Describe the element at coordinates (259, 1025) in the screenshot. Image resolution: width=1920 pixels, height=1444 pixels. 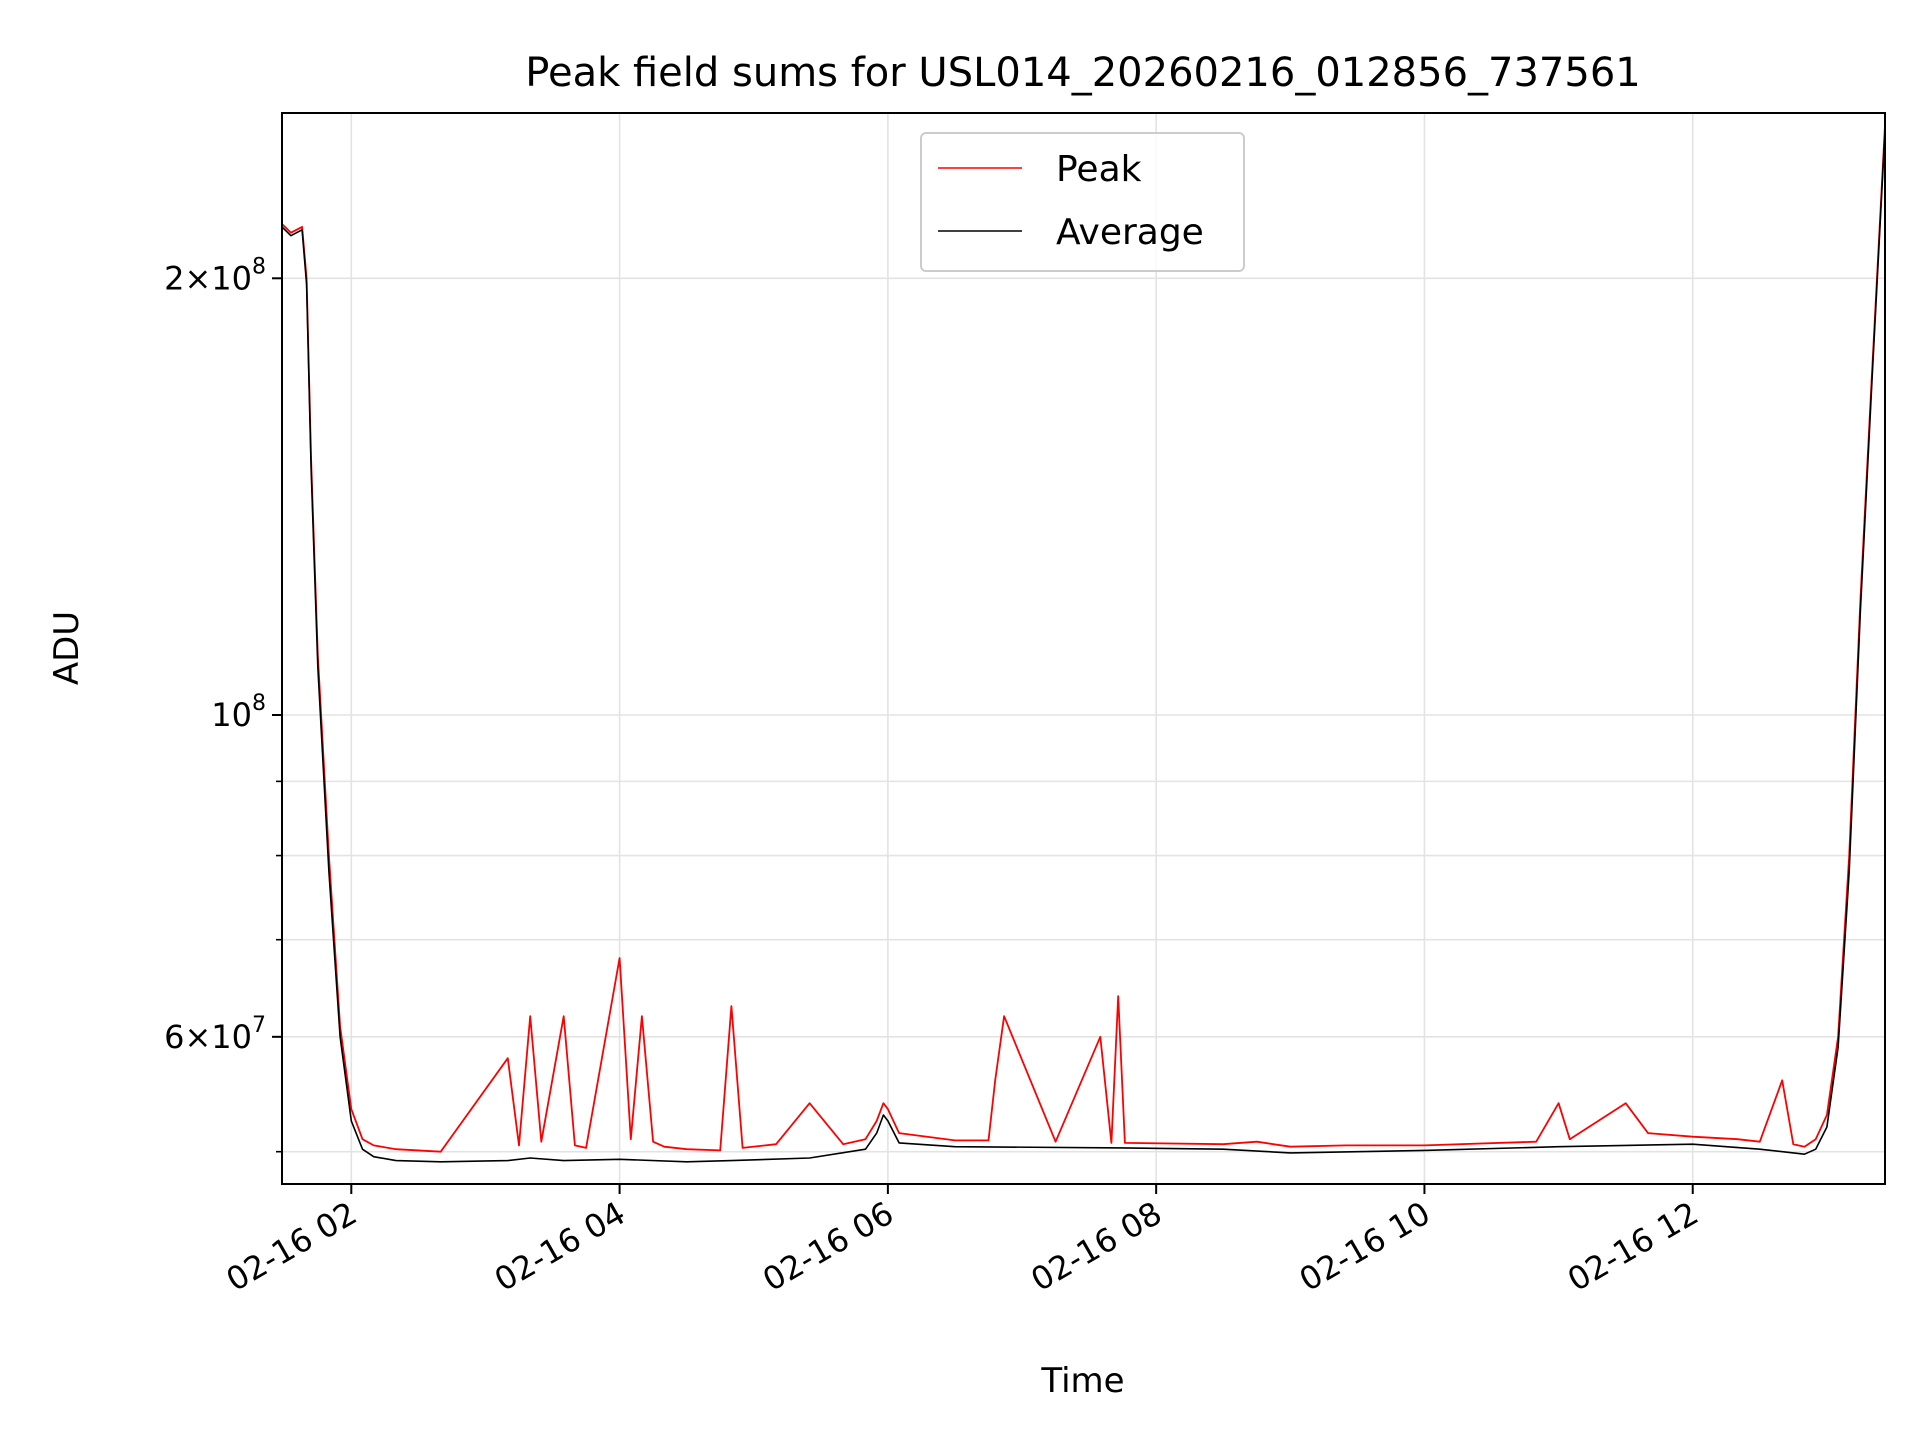
I see `y-tick-exponent: 7` at that location.